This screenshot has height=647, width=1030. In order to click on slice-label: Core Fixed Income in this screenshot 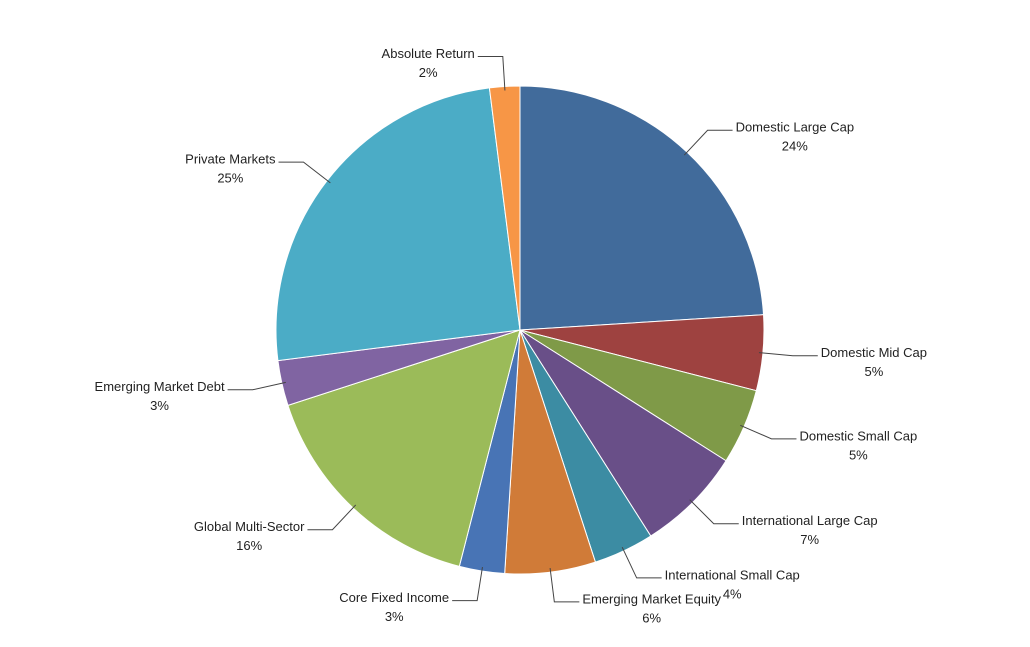, I will do `click(394, 597)`.